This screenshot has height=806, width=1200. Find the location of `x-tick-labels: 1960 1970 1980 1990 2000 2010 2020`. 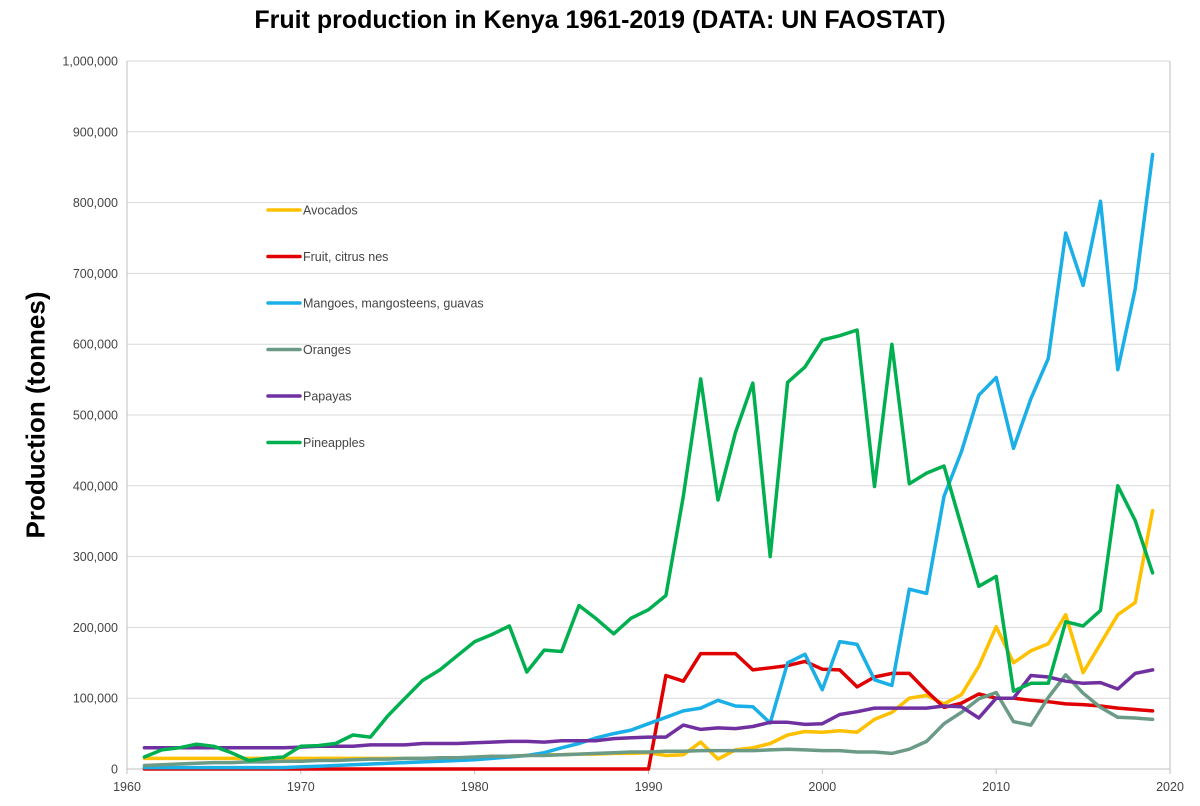

x-tick-labels: 1960 1970 1980 1990 2000 2010 2020 is located at coordinates (648, 787).